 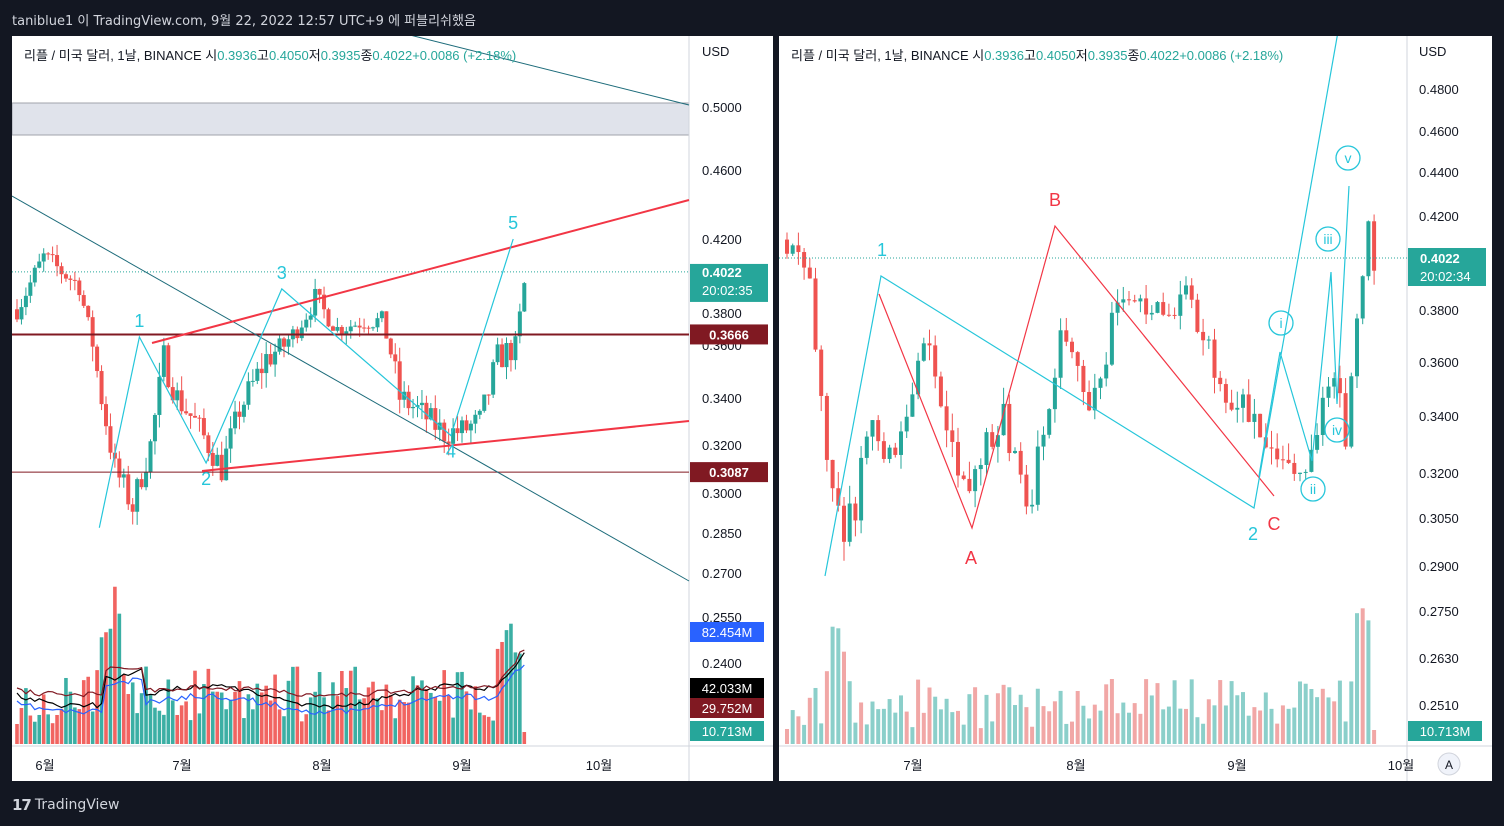 I want to click on y-tick-label: 0.3800, so click(x=722, y=313).